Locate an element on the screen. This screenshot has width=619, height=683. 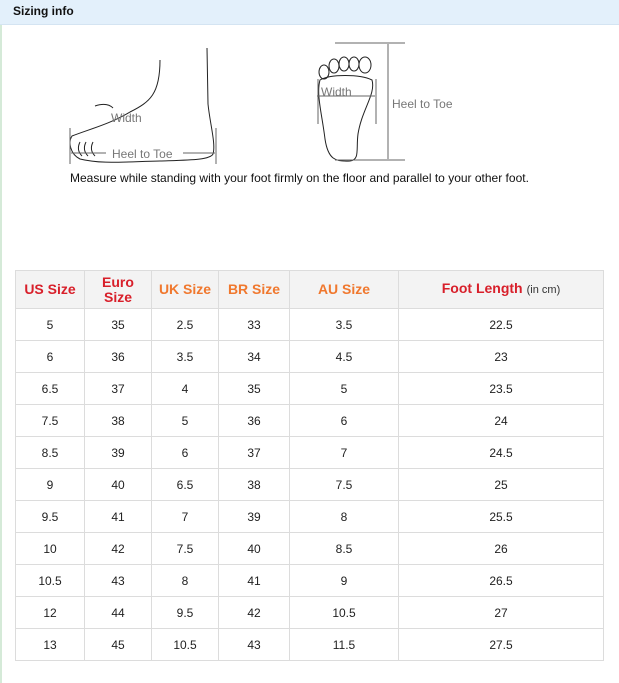
cell-us-size: 12 is located at coordinates (50, 612).